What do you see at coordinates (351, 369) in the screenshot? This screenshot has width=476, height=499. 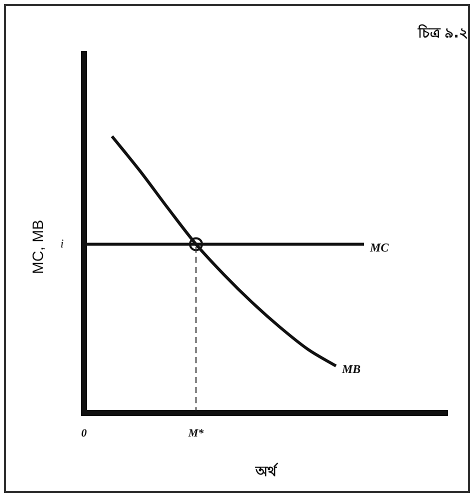 I see `series-label: MB` at bounding box center [351, 369].